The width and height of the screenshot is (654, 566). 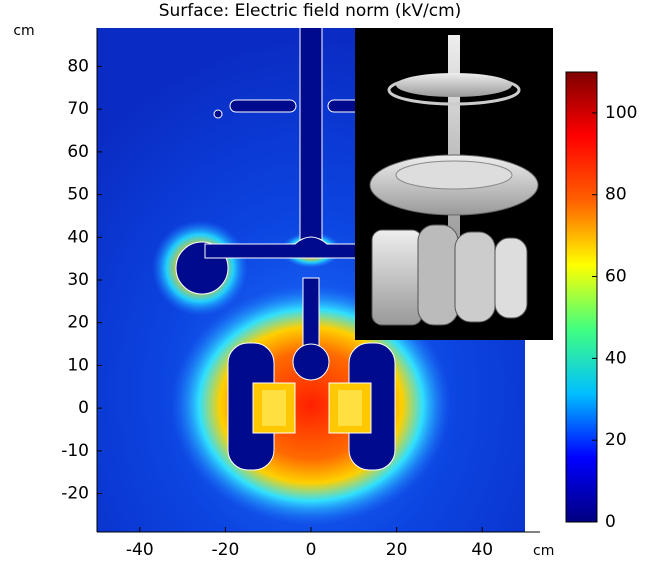 What do you see at coordinates (311, 550) in the screenshot?
I see `x-tick-label: 0` at bounding box center [311, 550].